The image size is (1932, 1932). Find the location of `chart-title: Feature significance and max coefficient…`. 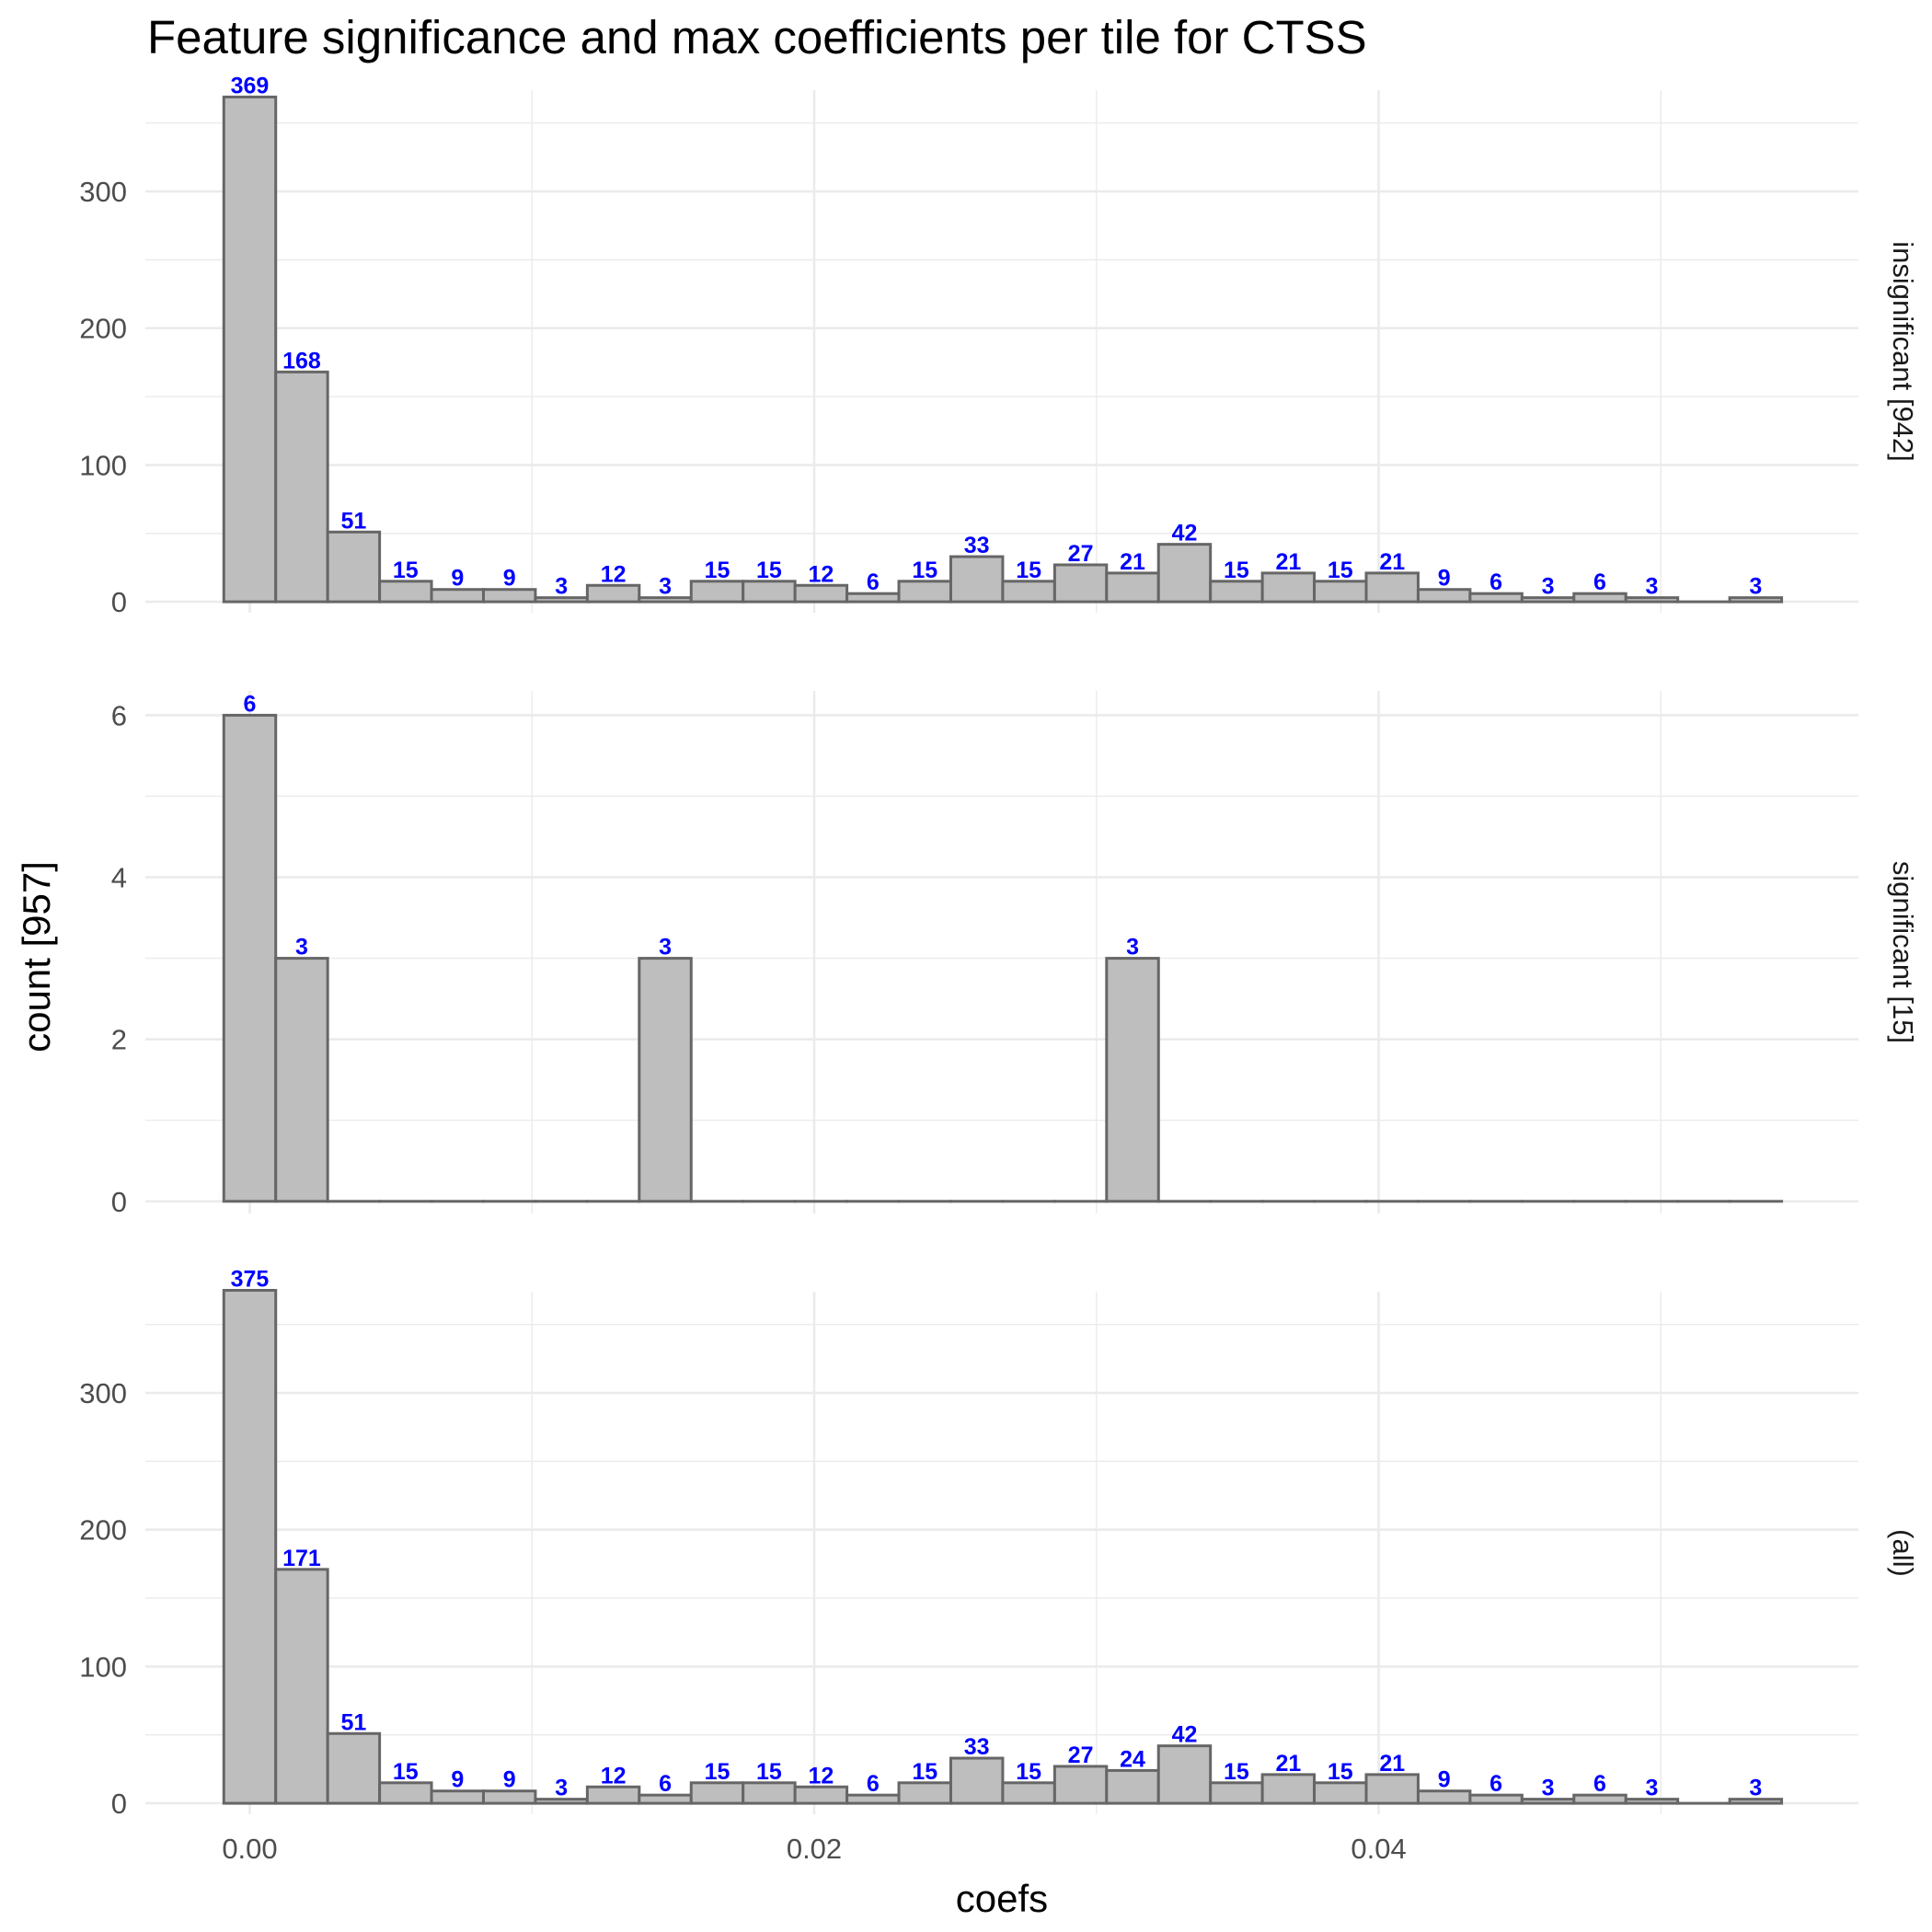

chart-title: Feature significance and max coefficient… is located at coordinates (757, 37).